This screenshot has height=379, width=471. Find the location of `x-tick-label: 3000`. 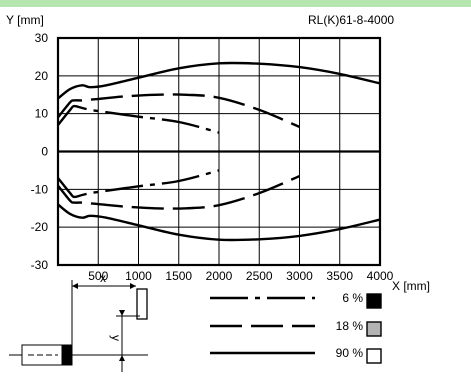

x-tick-label: 3000 is located at coordinates (299, 276).